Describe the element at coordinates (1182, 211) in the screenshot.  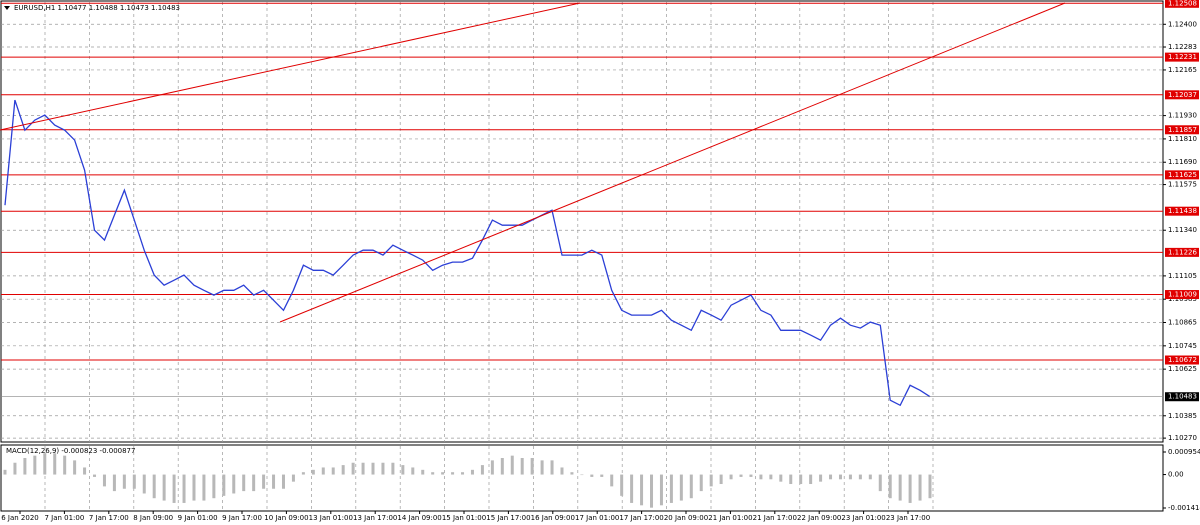
I see `level-label: 1.11438` at that location.